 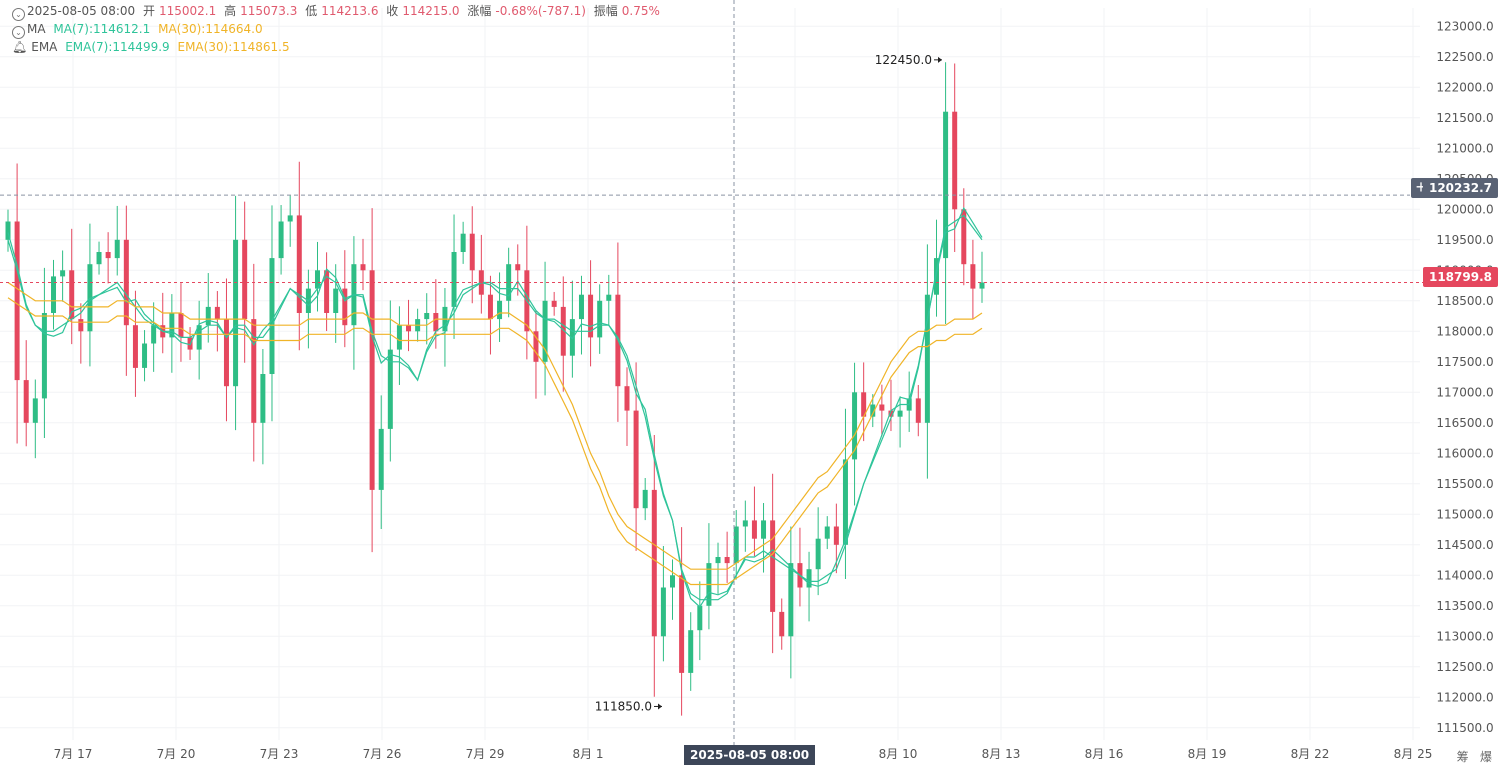 I want to click on x-tick-label: 7月 23, so click(x=279, y=754).